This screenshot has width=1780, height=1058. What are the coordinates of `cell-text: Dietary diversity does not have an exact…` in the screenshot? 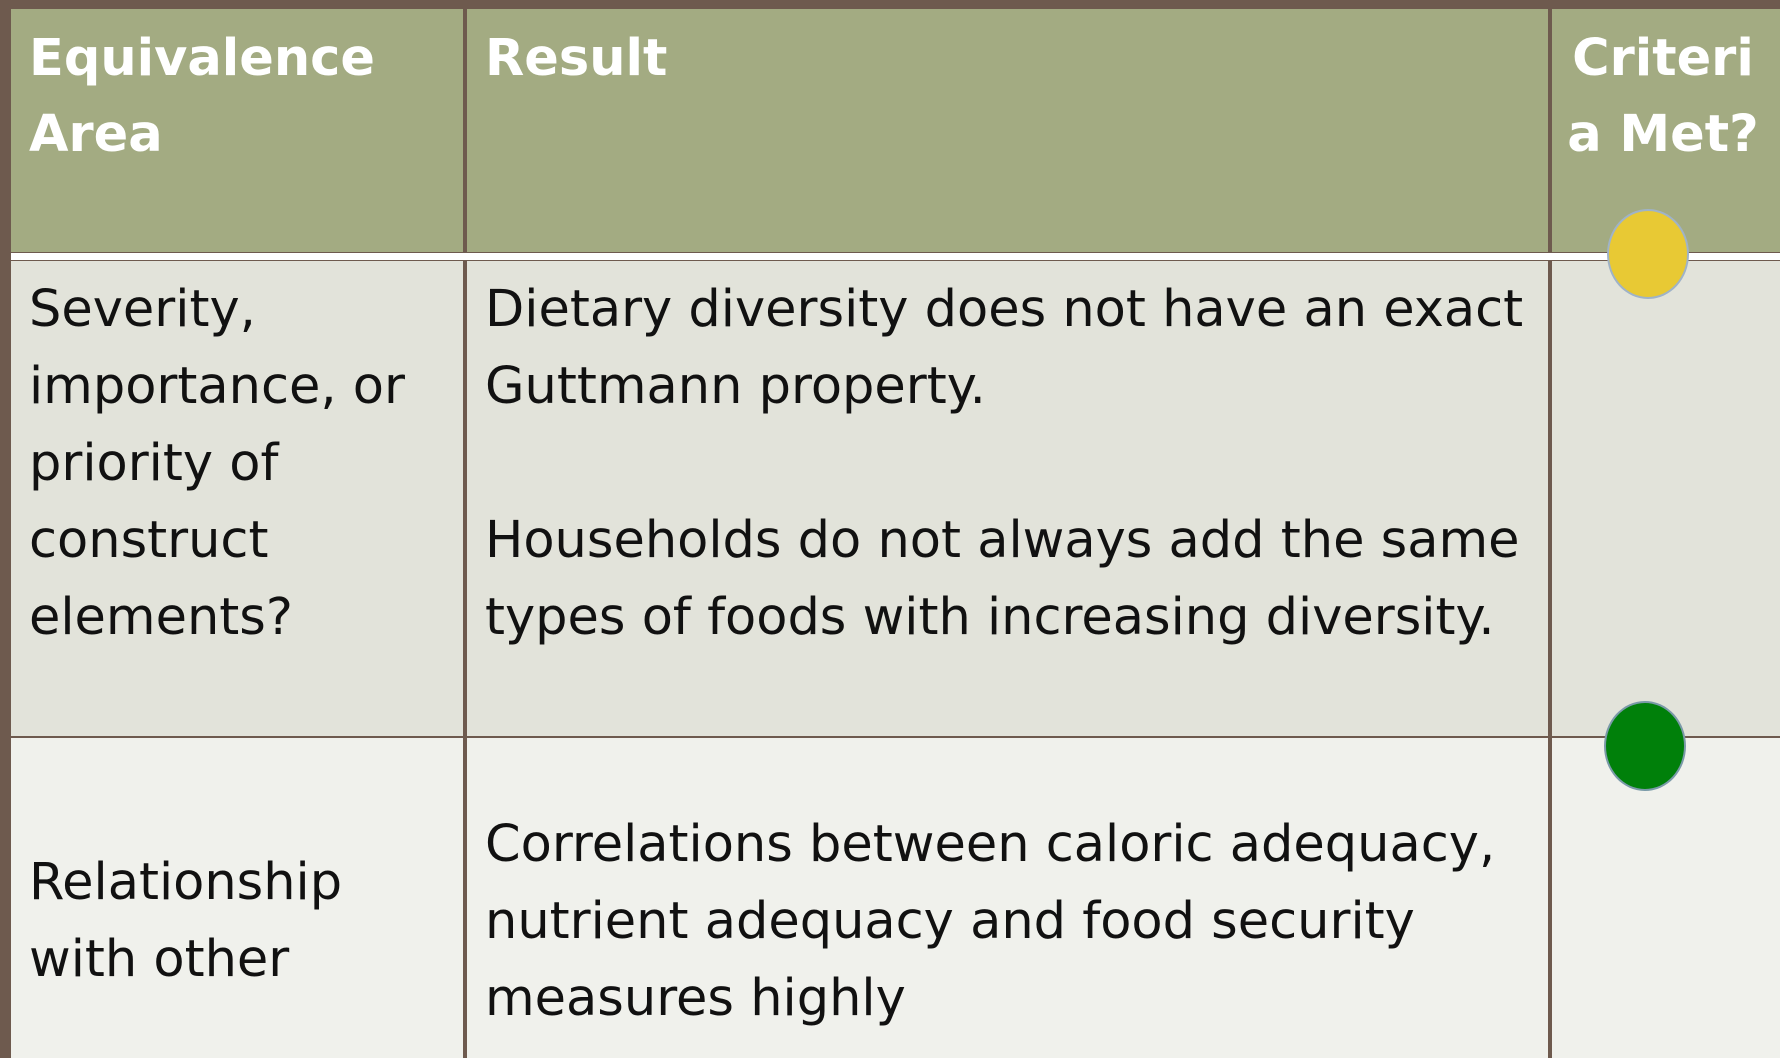 It's located at (1004, 348).